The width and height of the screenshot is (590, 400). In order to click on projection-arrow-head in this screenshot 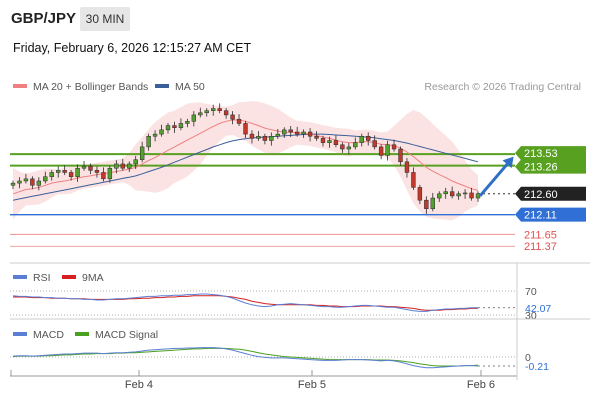, I will do `click(508, 162)`.